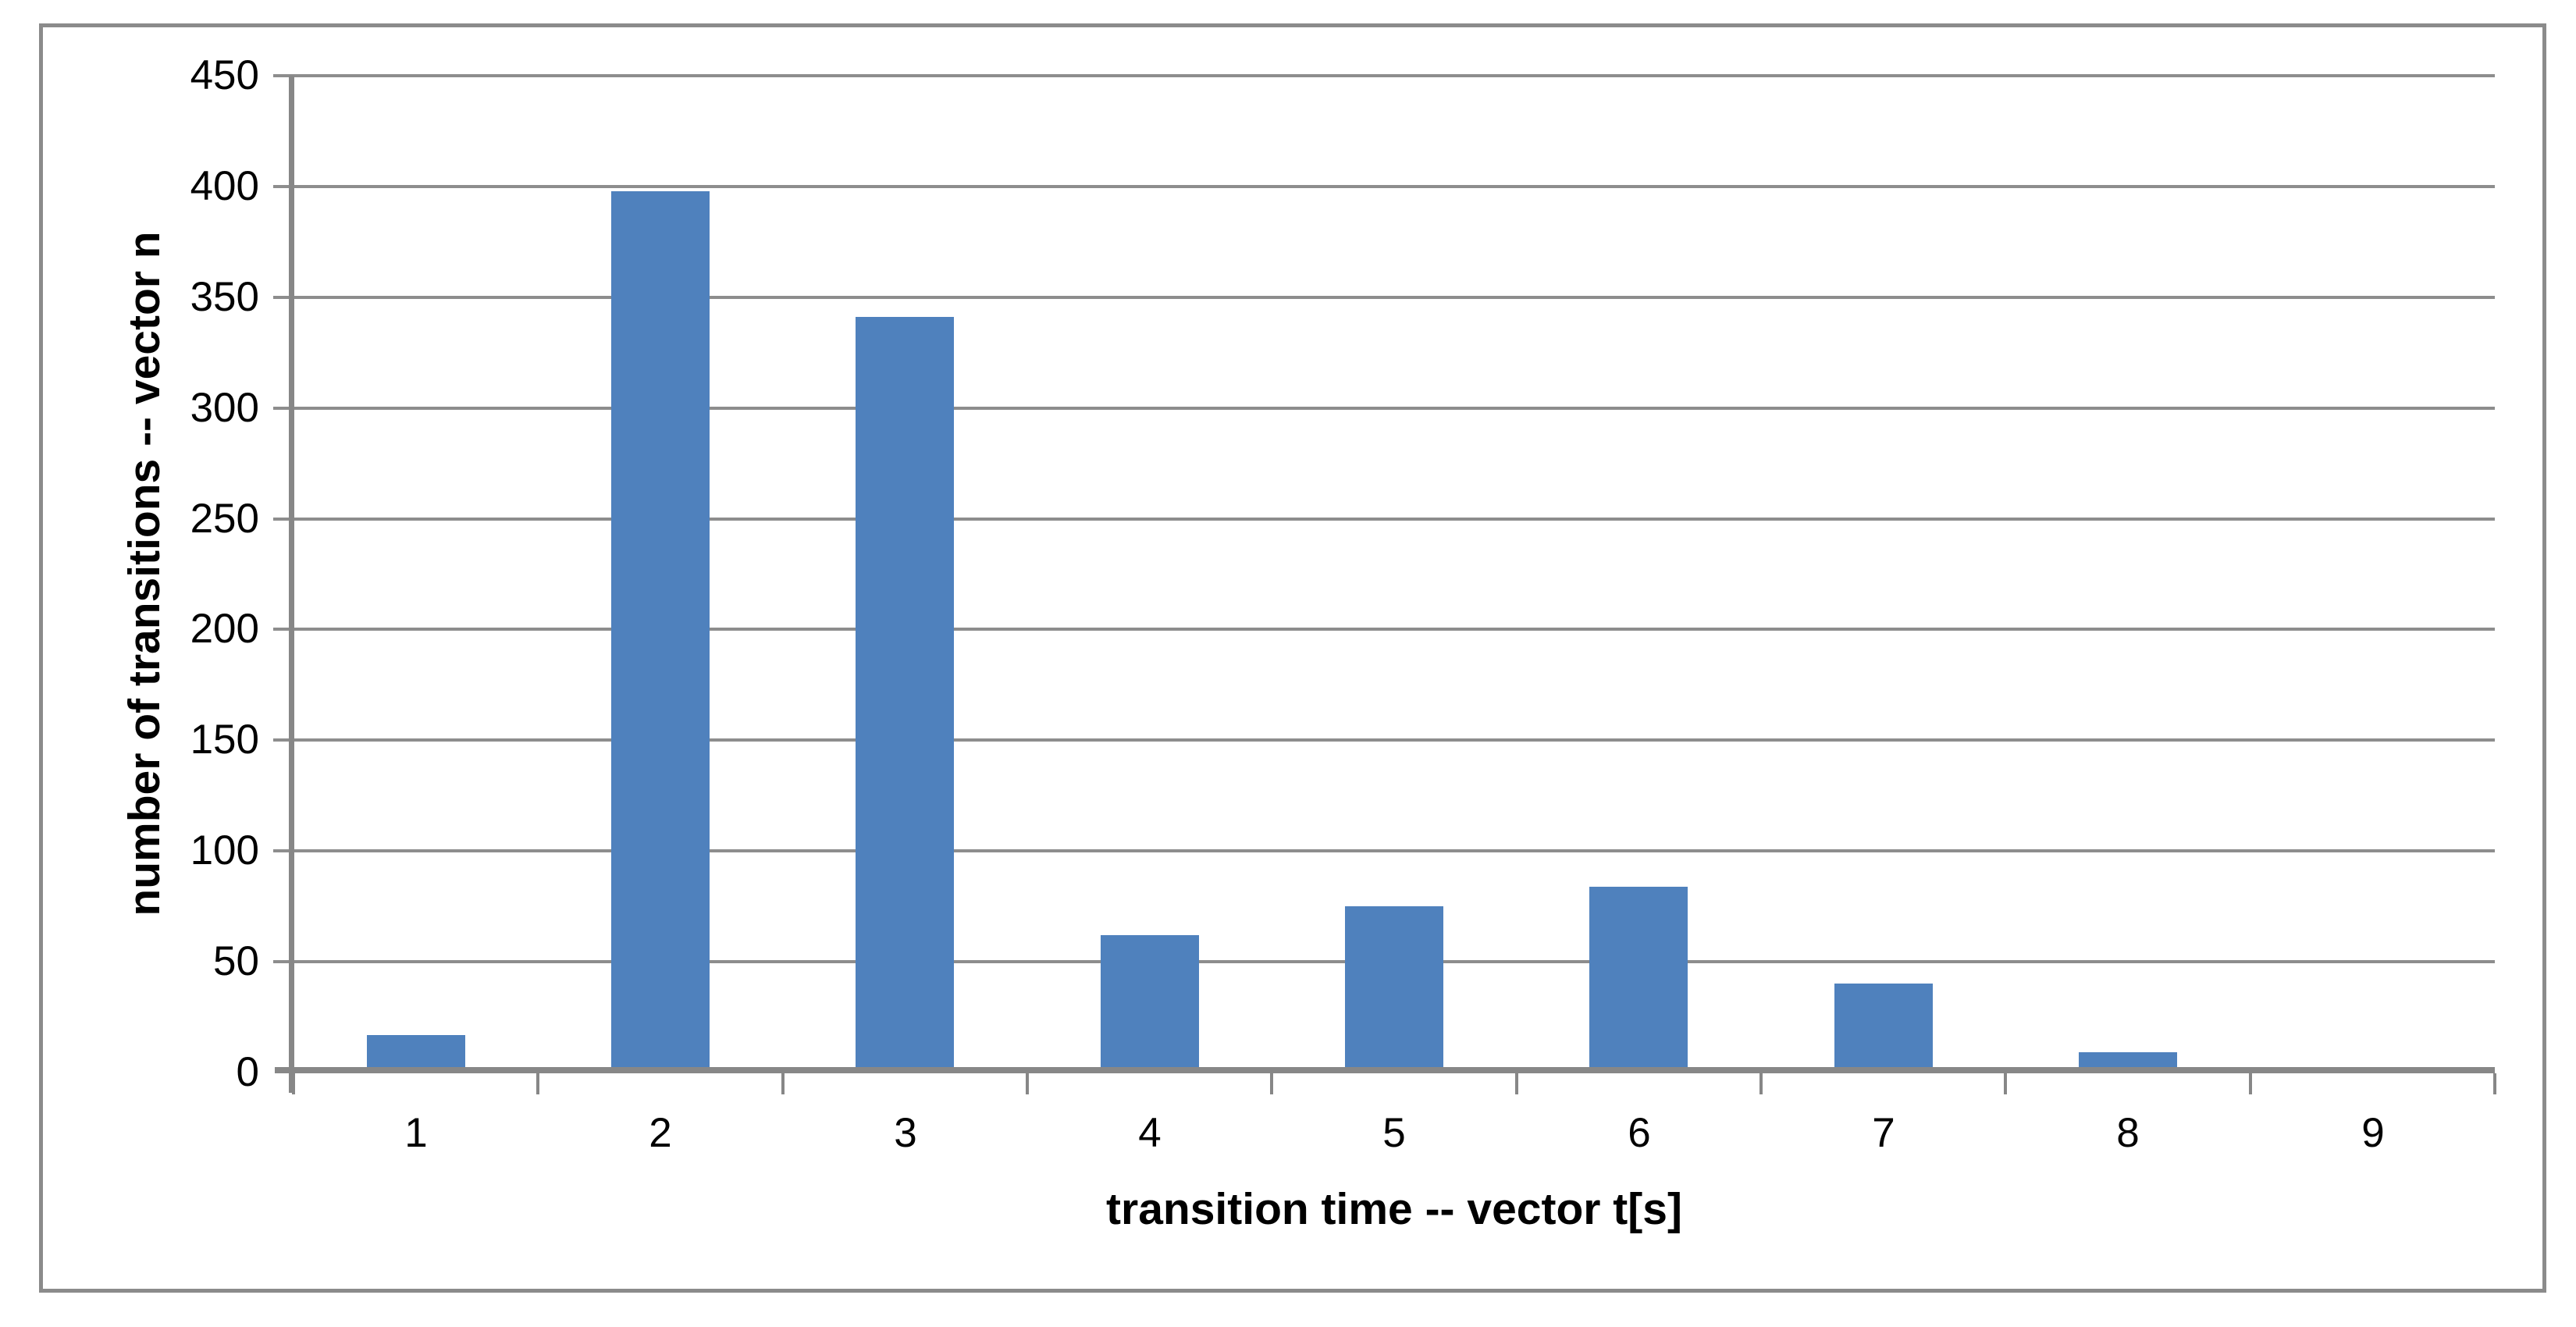 The width and height of the screenshot is (2576, 1327). What do you see at coordinates (2128, 1133) in the screenshot?
I see `x-tick-label: 8` at bounding box center [2128, 1133].